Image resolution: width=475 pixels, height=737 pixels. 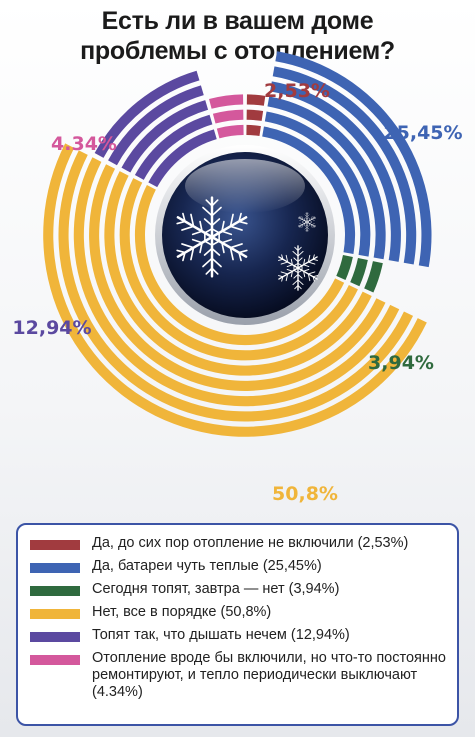 I want to click on legend-label: Нет, все в порядке (50,8%), so click(x=182, y=612).